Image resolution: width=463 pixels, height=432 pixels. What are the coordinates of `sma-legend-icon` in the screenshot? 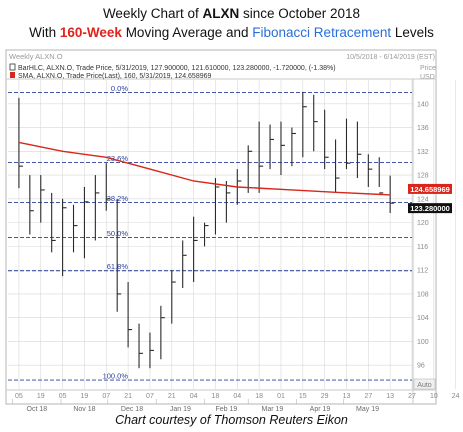 It's located at (12, 75).